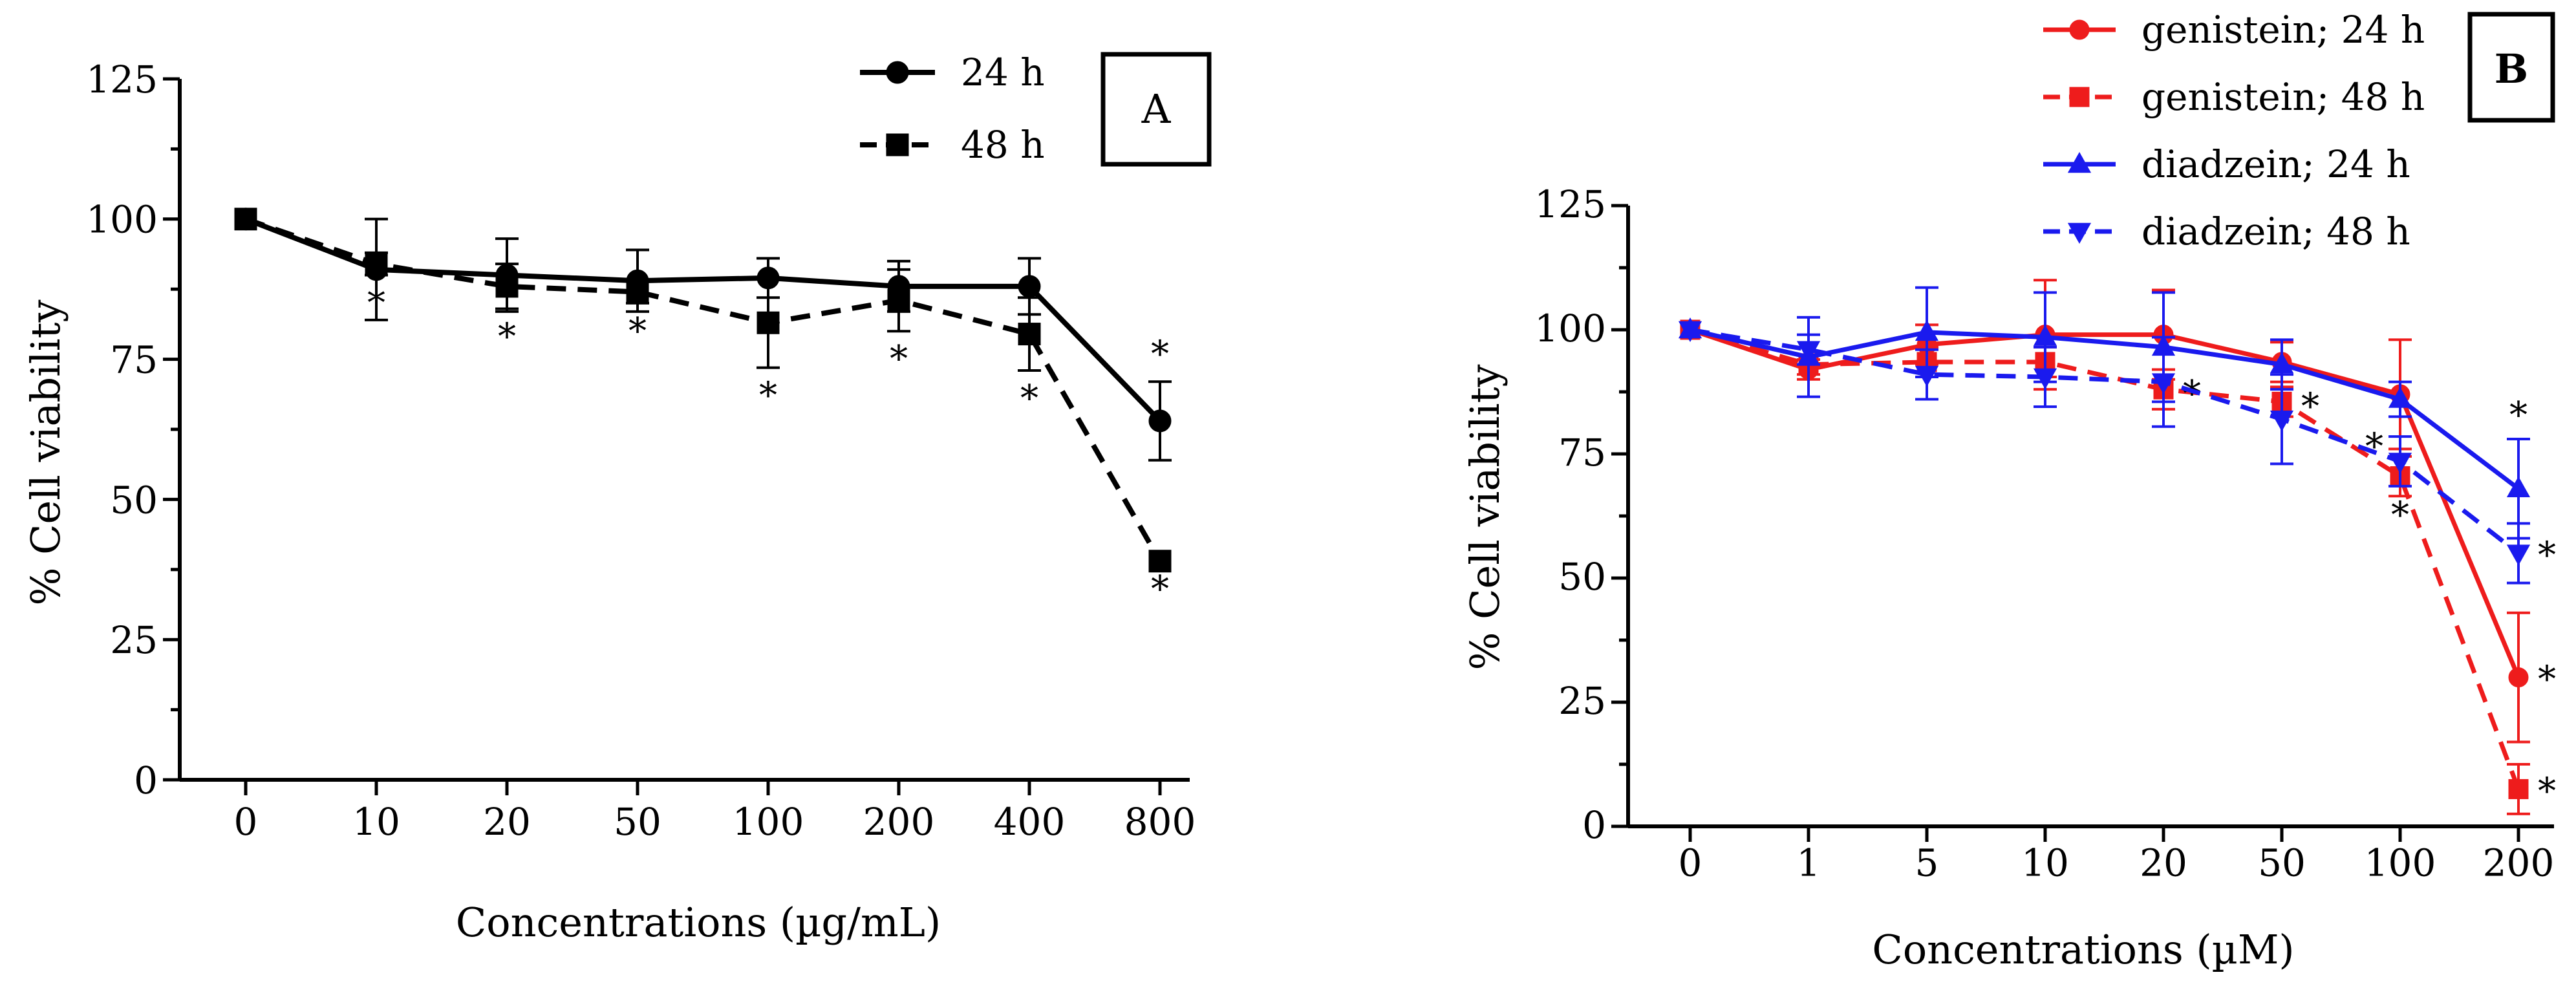 This screenshot has width=2576, height=988. What do you see at coordinates (146, 780) in the screenshot?
I see `panel-a-y-tick-label: 0` at bounding box center [146, 780].